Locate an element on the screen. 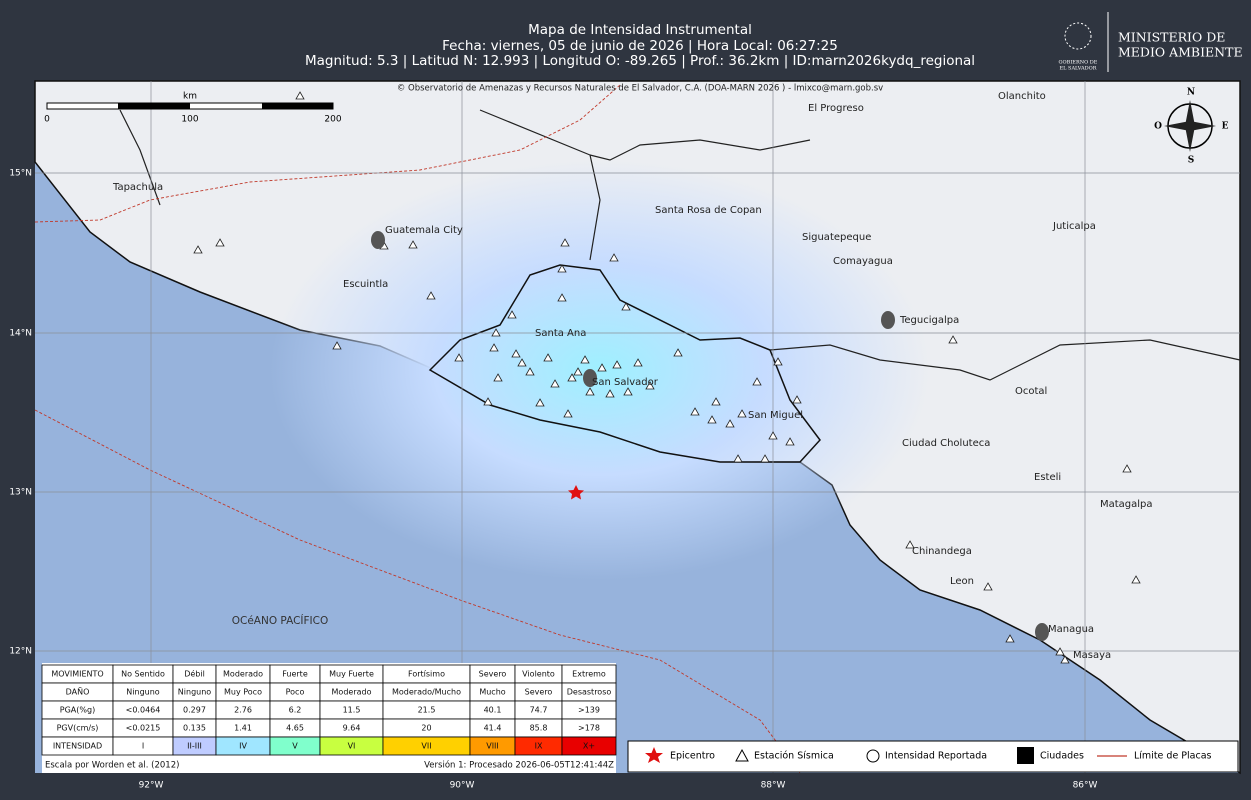  place-label: Tegucigalpa is located at coordinates (929, 320).